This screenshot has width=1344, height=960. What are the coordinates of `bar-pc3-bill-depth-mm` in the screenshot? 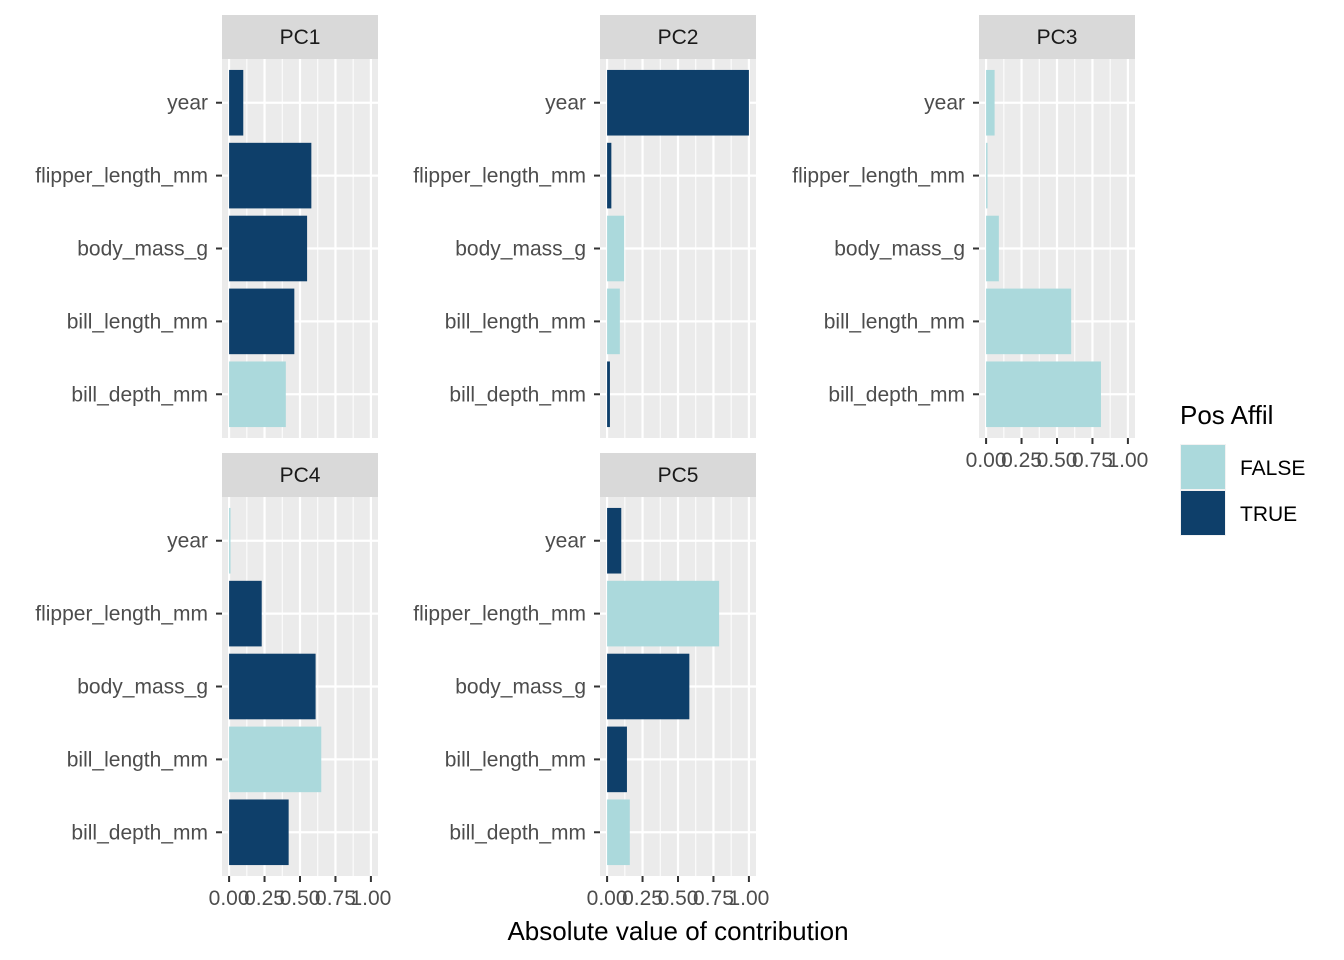 It's located at (1043, 394).